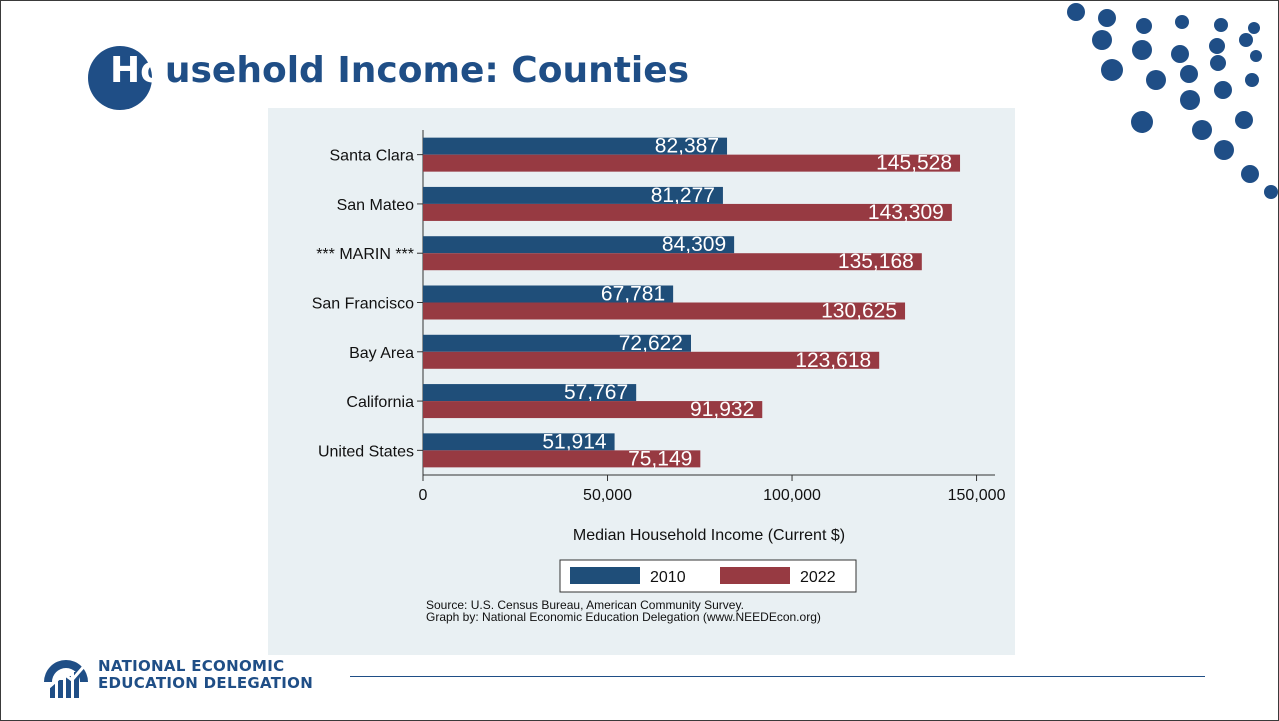 The height and width of the screenshot is (721, 1279). Describe the element at coordinates (906, 212) in the screenshot. I see `bar-value-label: 143,309` at that location.